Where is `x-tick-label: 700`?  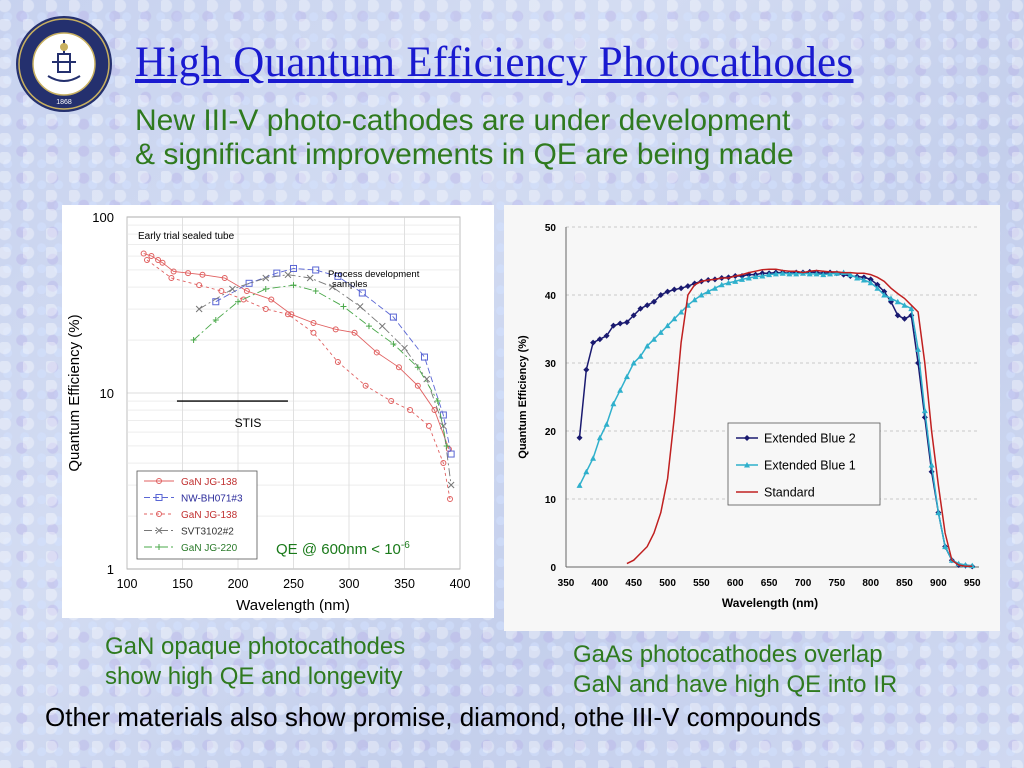
x-tick-label: 700 is located at coordinates (803, 583).